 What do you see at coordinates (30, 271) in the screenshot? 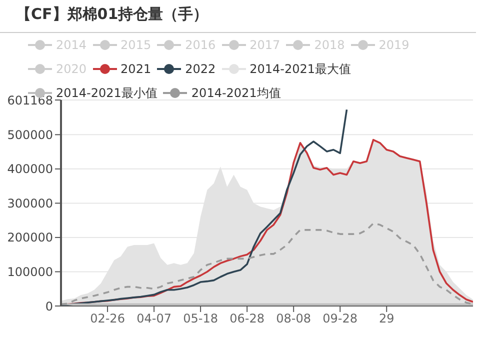
I see `y-tick-label: 100000` at bounding box center [30, 271].